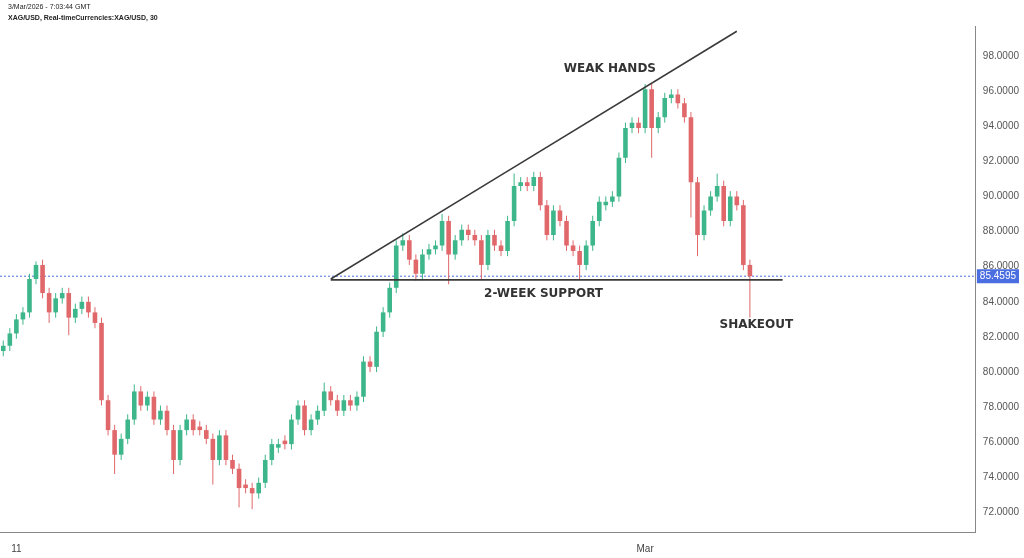 The height and width of the screenshot is (558, 1024). What do you see at coordinates (1001, 161) in the screenshot?
I see `y-tick-label: 92.0000` at bounding box center [1001, 161].